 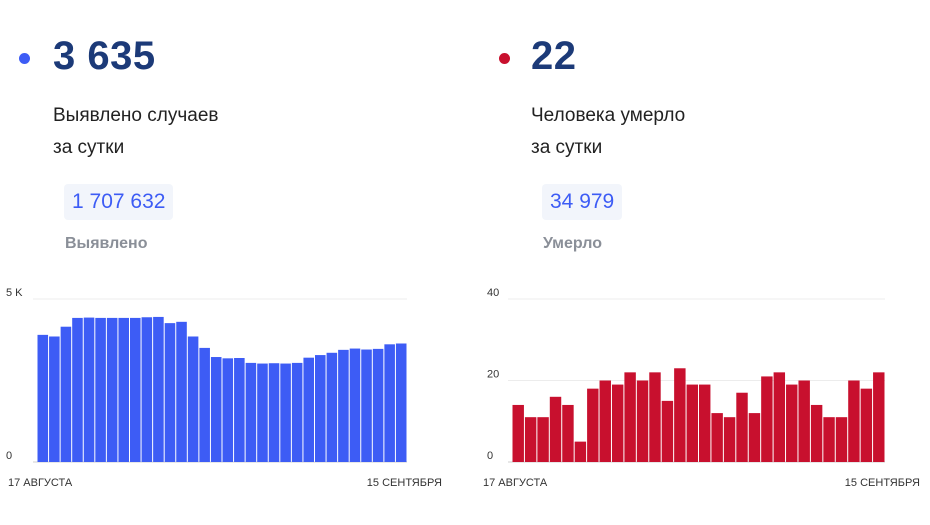 What do you see at coordinates (504, 58) in the screenshot?
I see `deaths-dot-icon` at bounding box center [504, 58].